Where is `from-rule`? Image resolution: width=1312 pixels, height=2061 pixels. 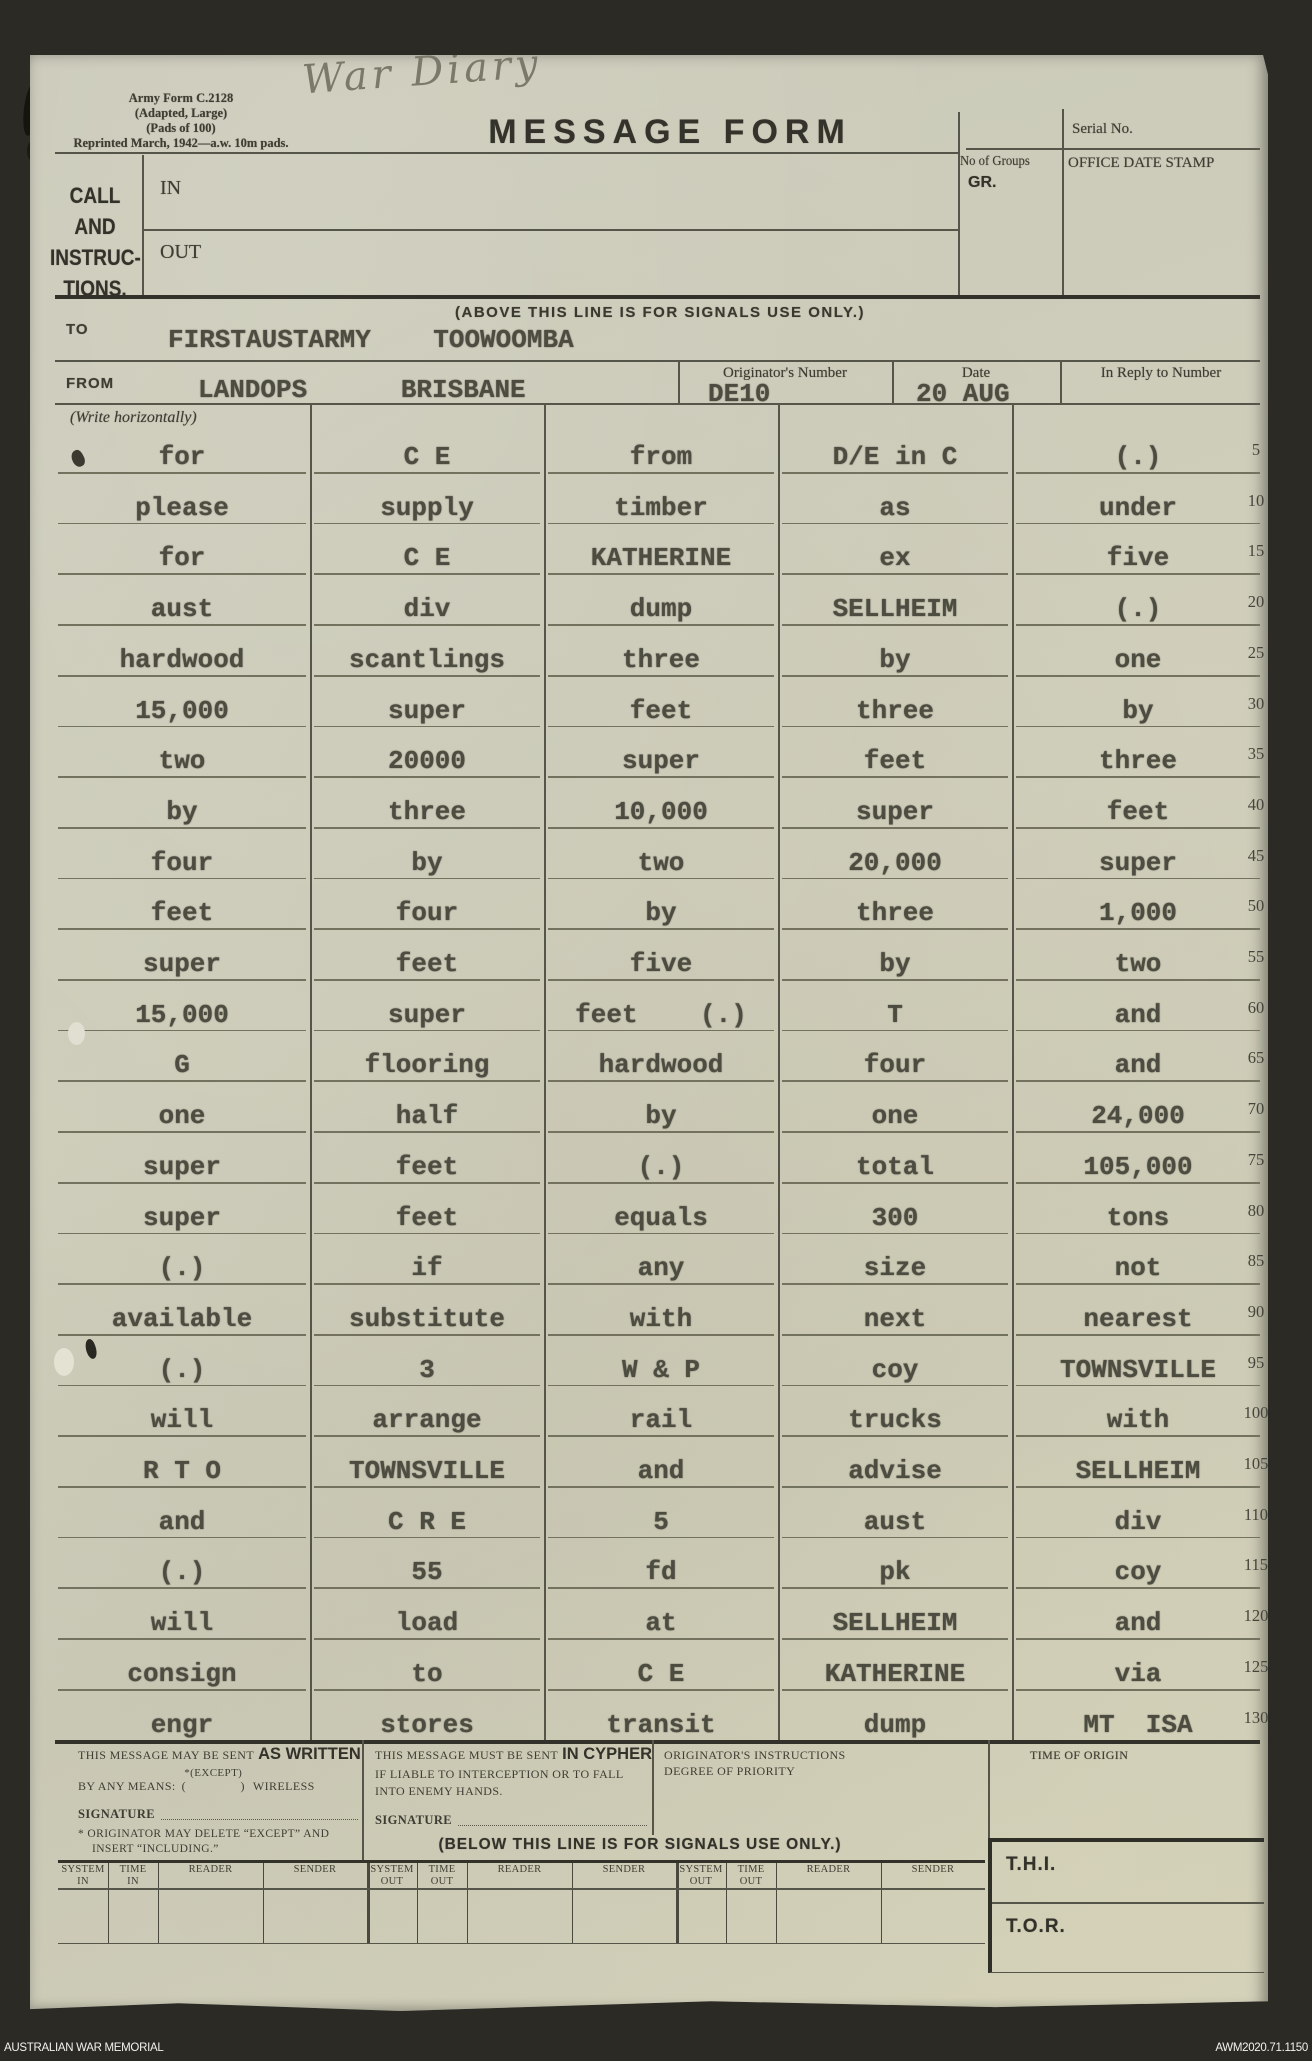 from-rule is located at coordinates (657, 404).